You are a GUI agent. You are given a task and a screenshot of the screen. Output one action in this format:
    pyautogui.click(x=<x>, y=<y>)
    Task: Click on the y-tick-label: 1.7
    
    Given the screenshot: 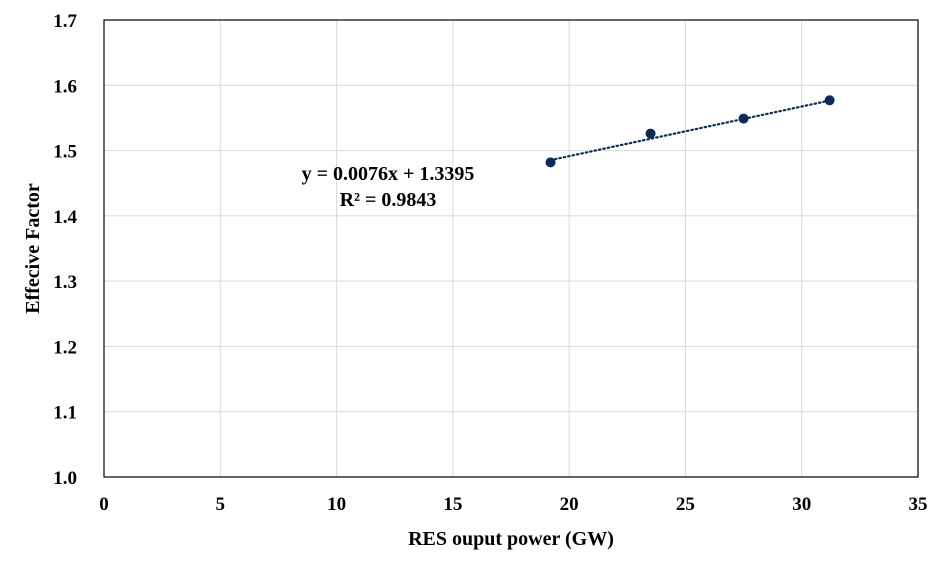 What is the action you would take?
    pyautogui.click(x=65, y=21)
    